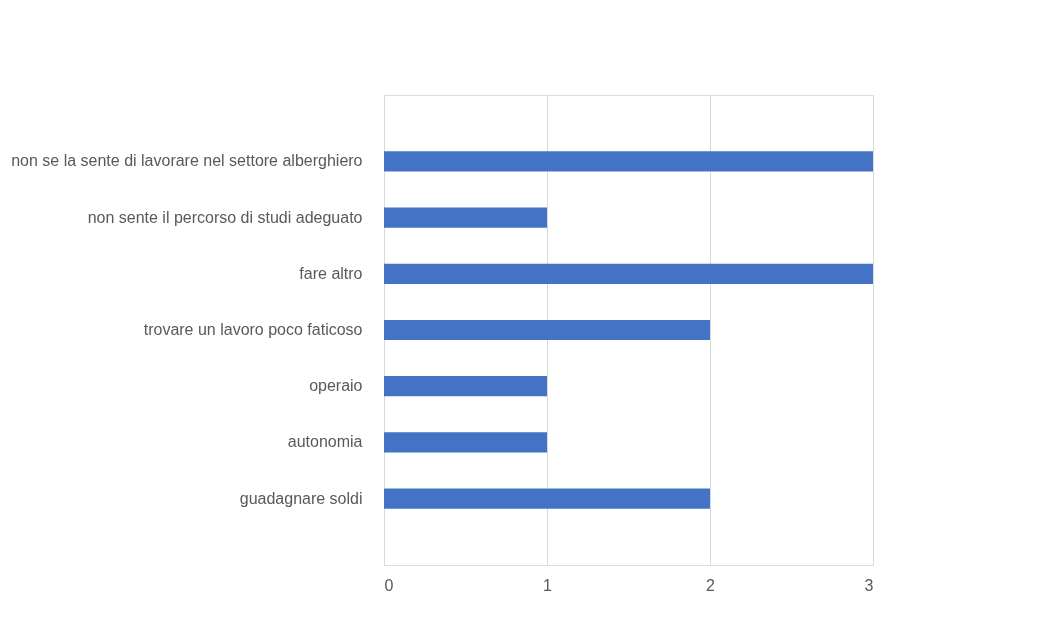 The height and width of the screenshot is (635, 1045). Describe the element at coordinates (389, 585) in the screenshot. I see `x-tick-label: 0` at that location.